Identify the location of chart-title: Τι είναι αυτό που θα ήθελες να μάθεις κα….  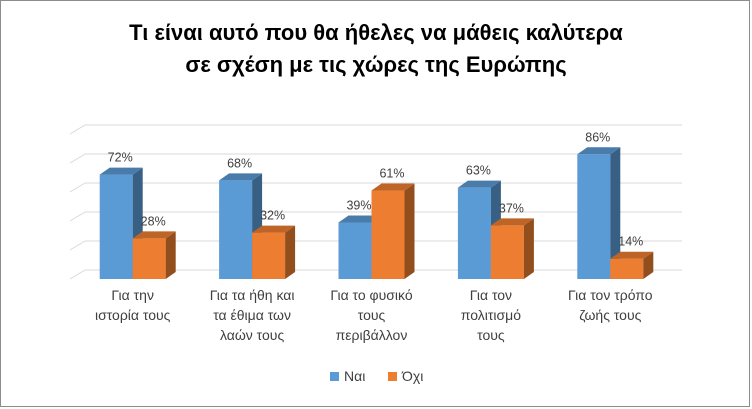
(376, 48).